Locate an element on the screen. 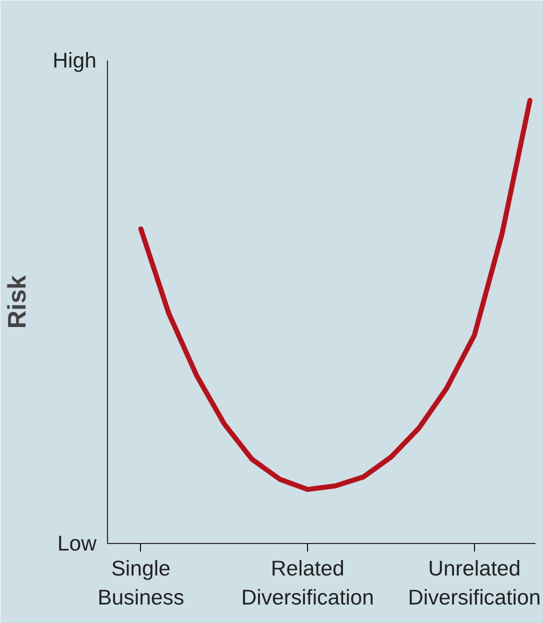 The width and height of the screenshot is (543, 623). text: High is located at coordinates (74, 60).